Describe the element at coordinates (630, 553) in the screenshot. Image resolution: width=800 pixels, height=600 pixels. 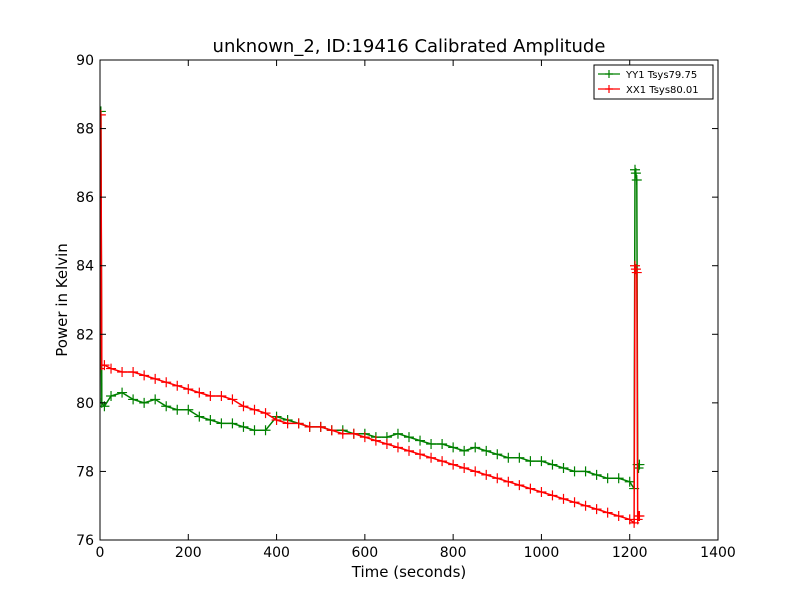
I see `x-tick-label: 1200` at that location.